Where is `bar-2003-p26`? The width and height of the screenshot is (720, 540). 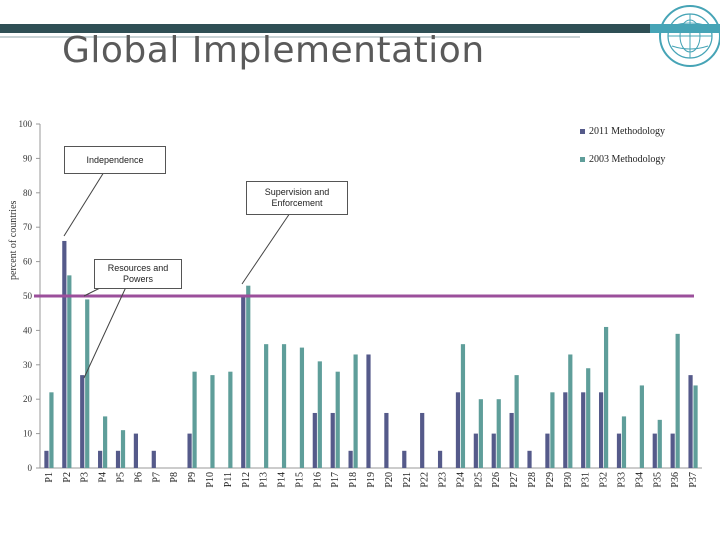
bar-2003-p26 is located at coordinates (498, 433).